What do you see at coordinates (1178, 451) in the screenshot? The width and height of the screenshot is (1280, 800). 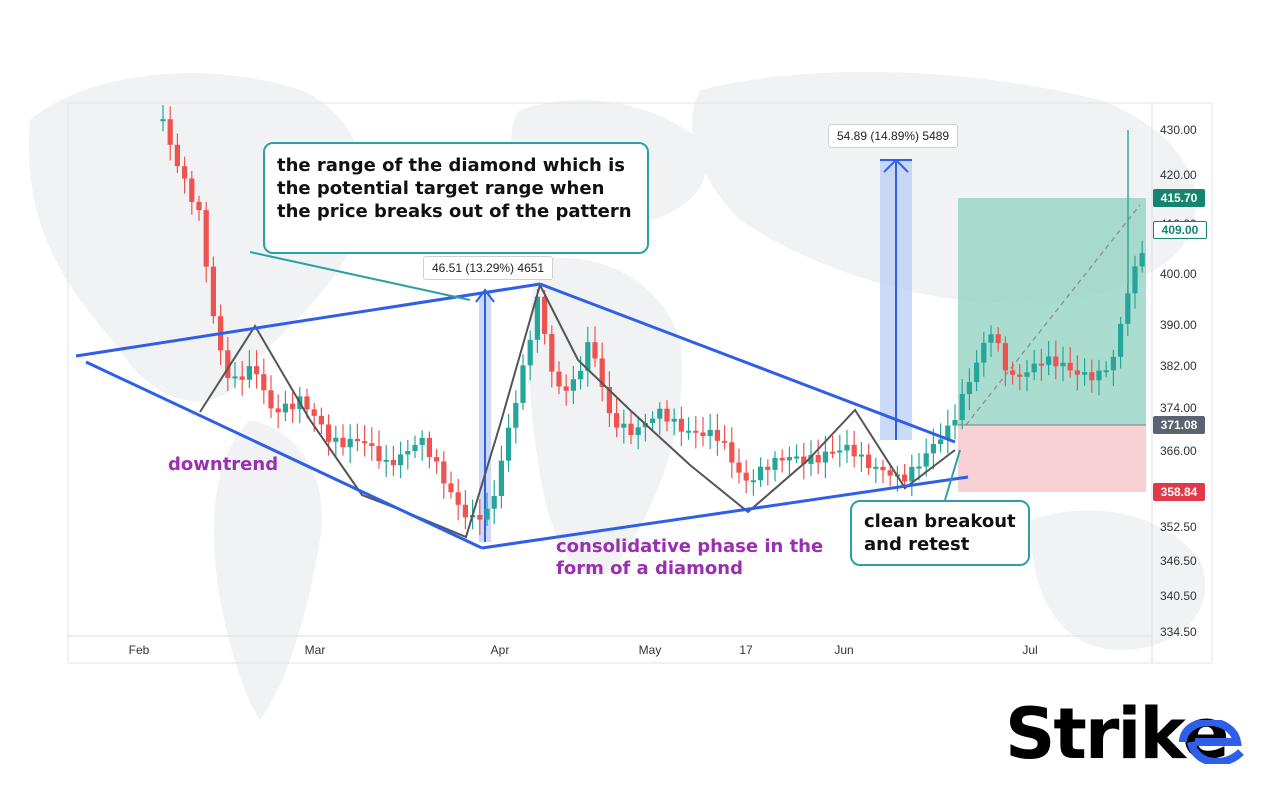 I see `y-tick-label: 366.00` at bounding box center [1178, 451].